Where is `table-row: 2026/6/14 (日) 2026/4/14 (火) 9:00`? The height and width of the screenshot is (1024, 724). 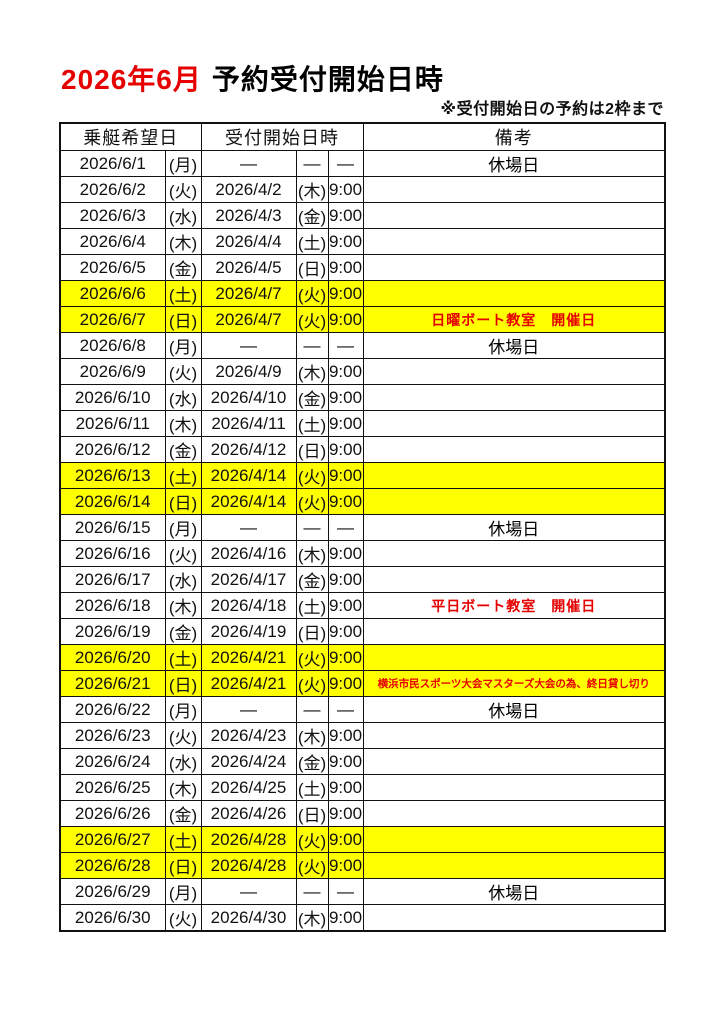 table-row: 2026/6/14 (日) 2026/4/14 (火) 9:00 is located at coordinates (362, 501).